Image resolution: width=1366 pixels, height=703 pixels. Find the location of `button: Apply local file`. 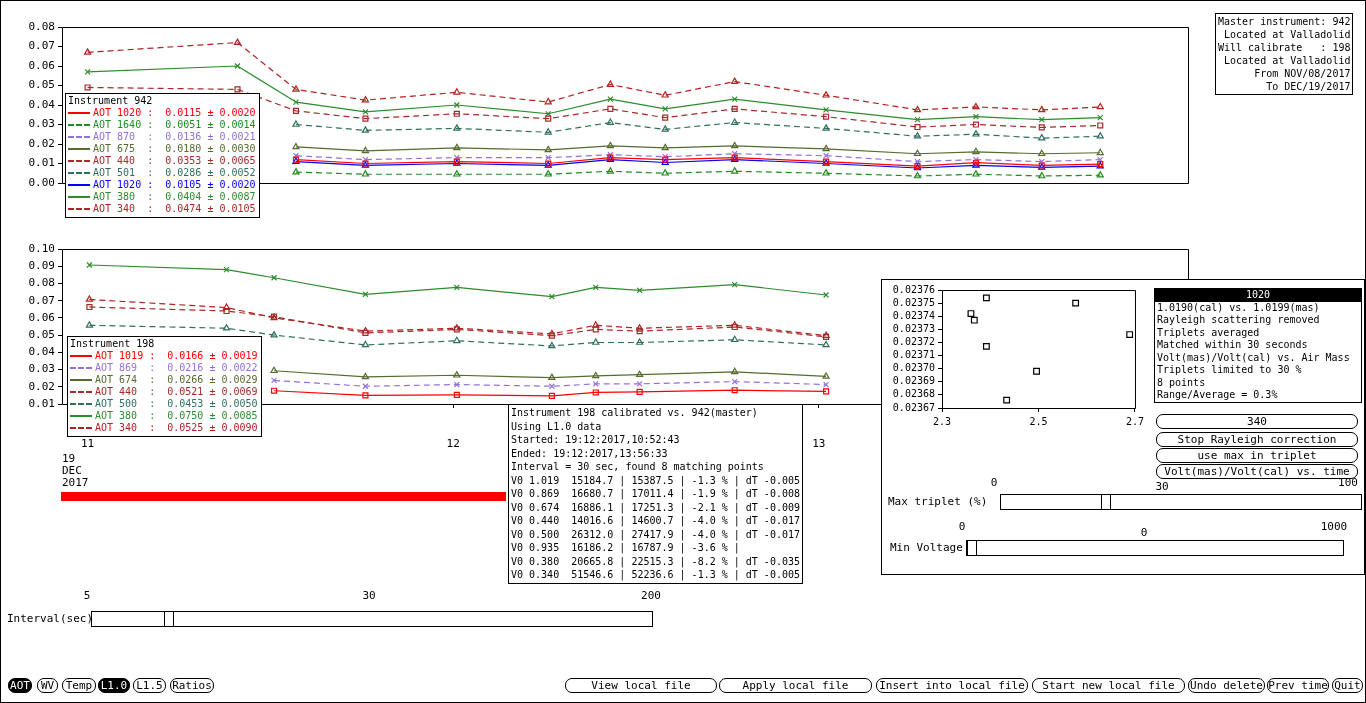

button: Apply local file is located at coordinates (795, 685).